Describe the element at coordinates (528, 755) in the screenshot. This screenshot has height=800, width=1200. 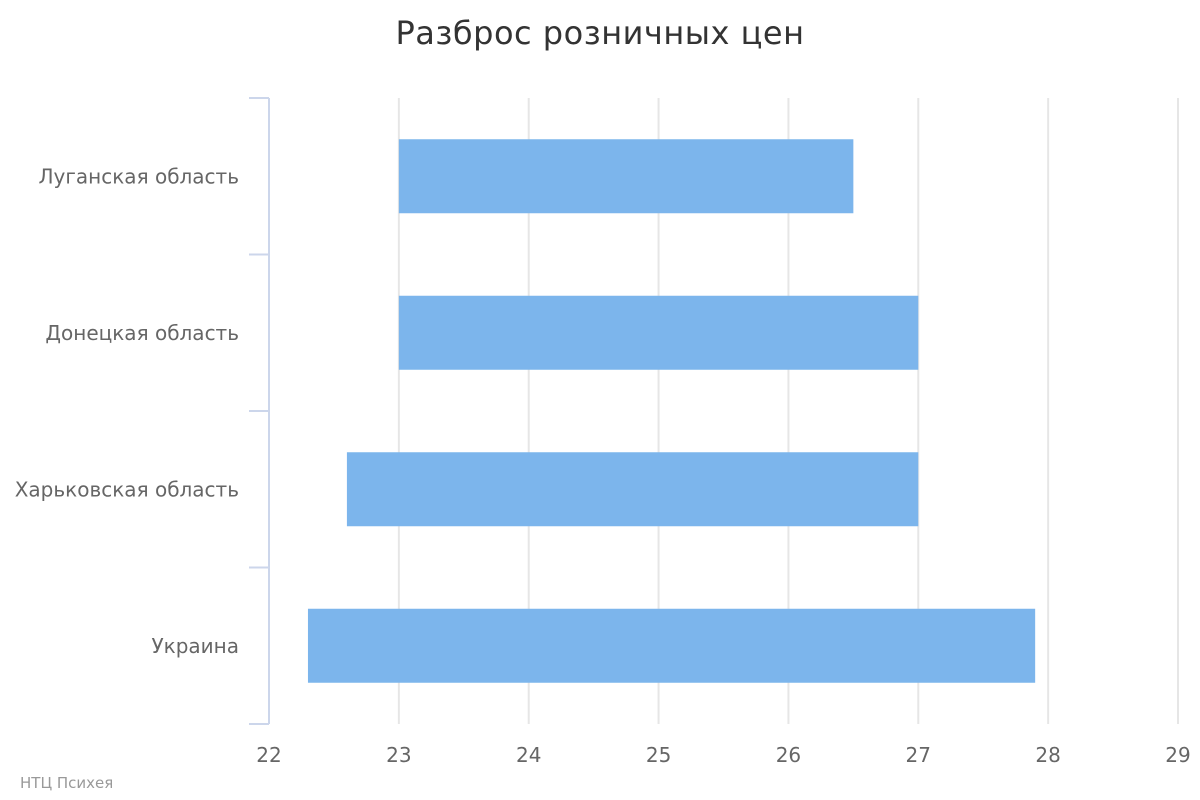
I see `x-tick-label: 24` at that location.